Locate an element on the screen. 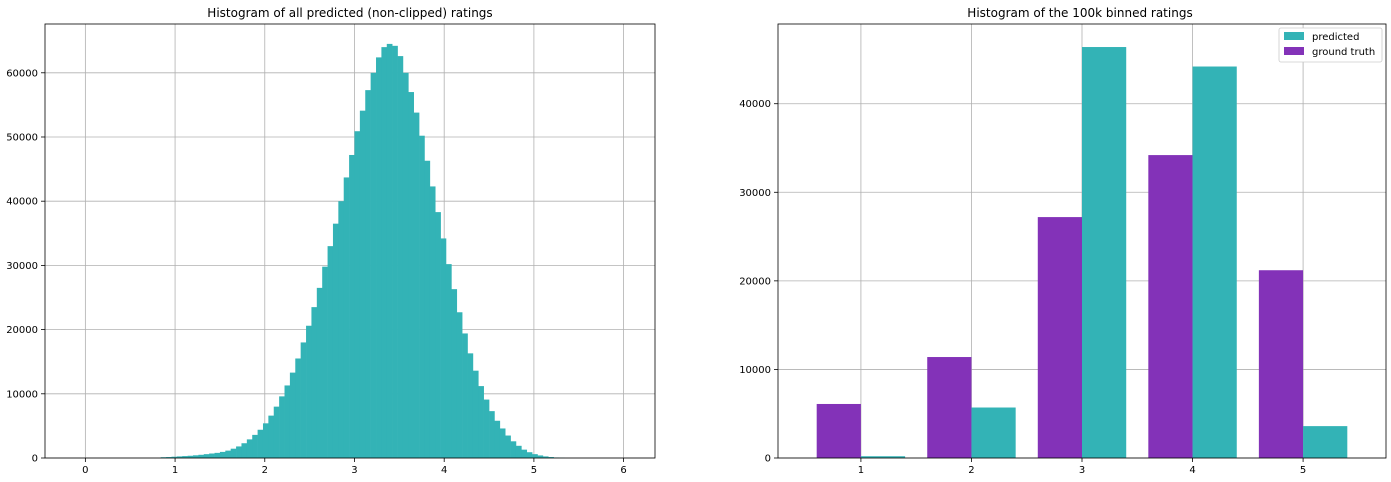  x-tick-label: 0 is located at coordinates (85, 470).